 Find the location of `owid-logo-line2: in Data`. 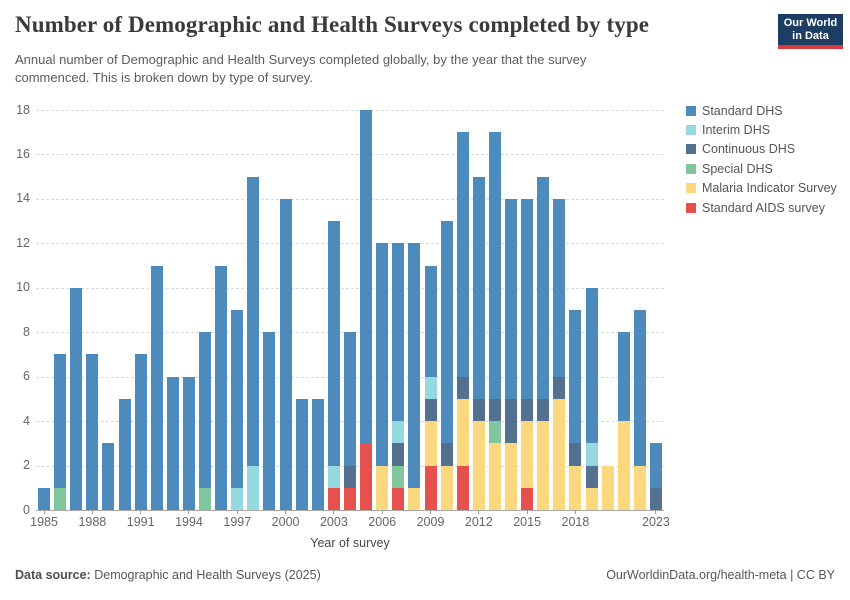

owid-logo-line2: in Data is located at coordinates (810, 35).